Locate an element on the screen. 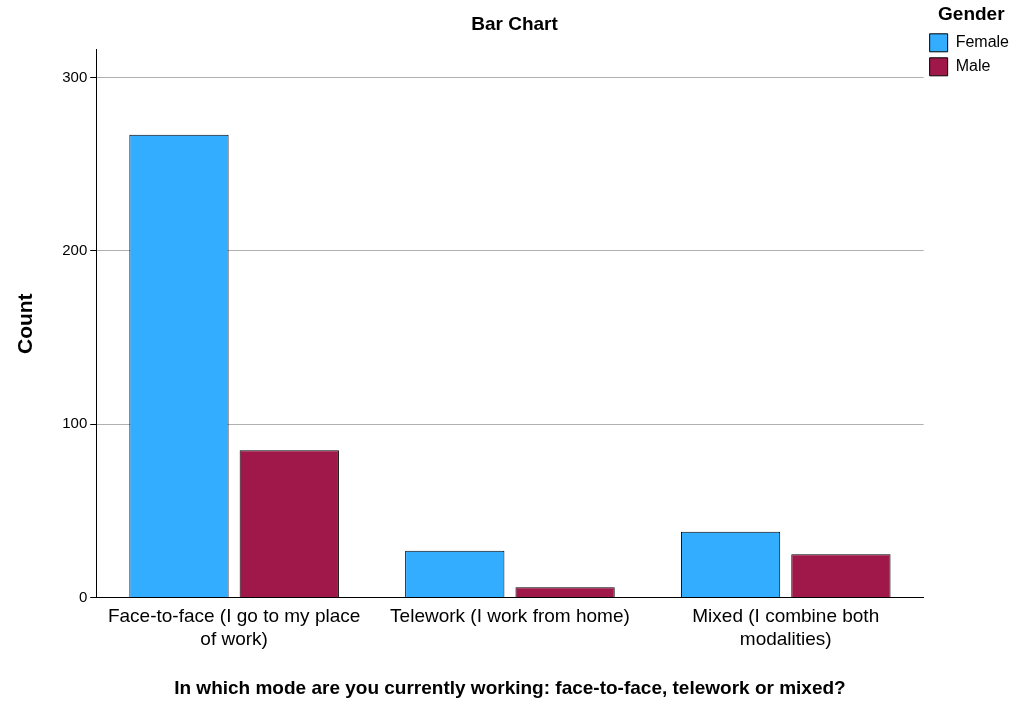  y-tick-label: 100 is located at coordinates (75, 423).